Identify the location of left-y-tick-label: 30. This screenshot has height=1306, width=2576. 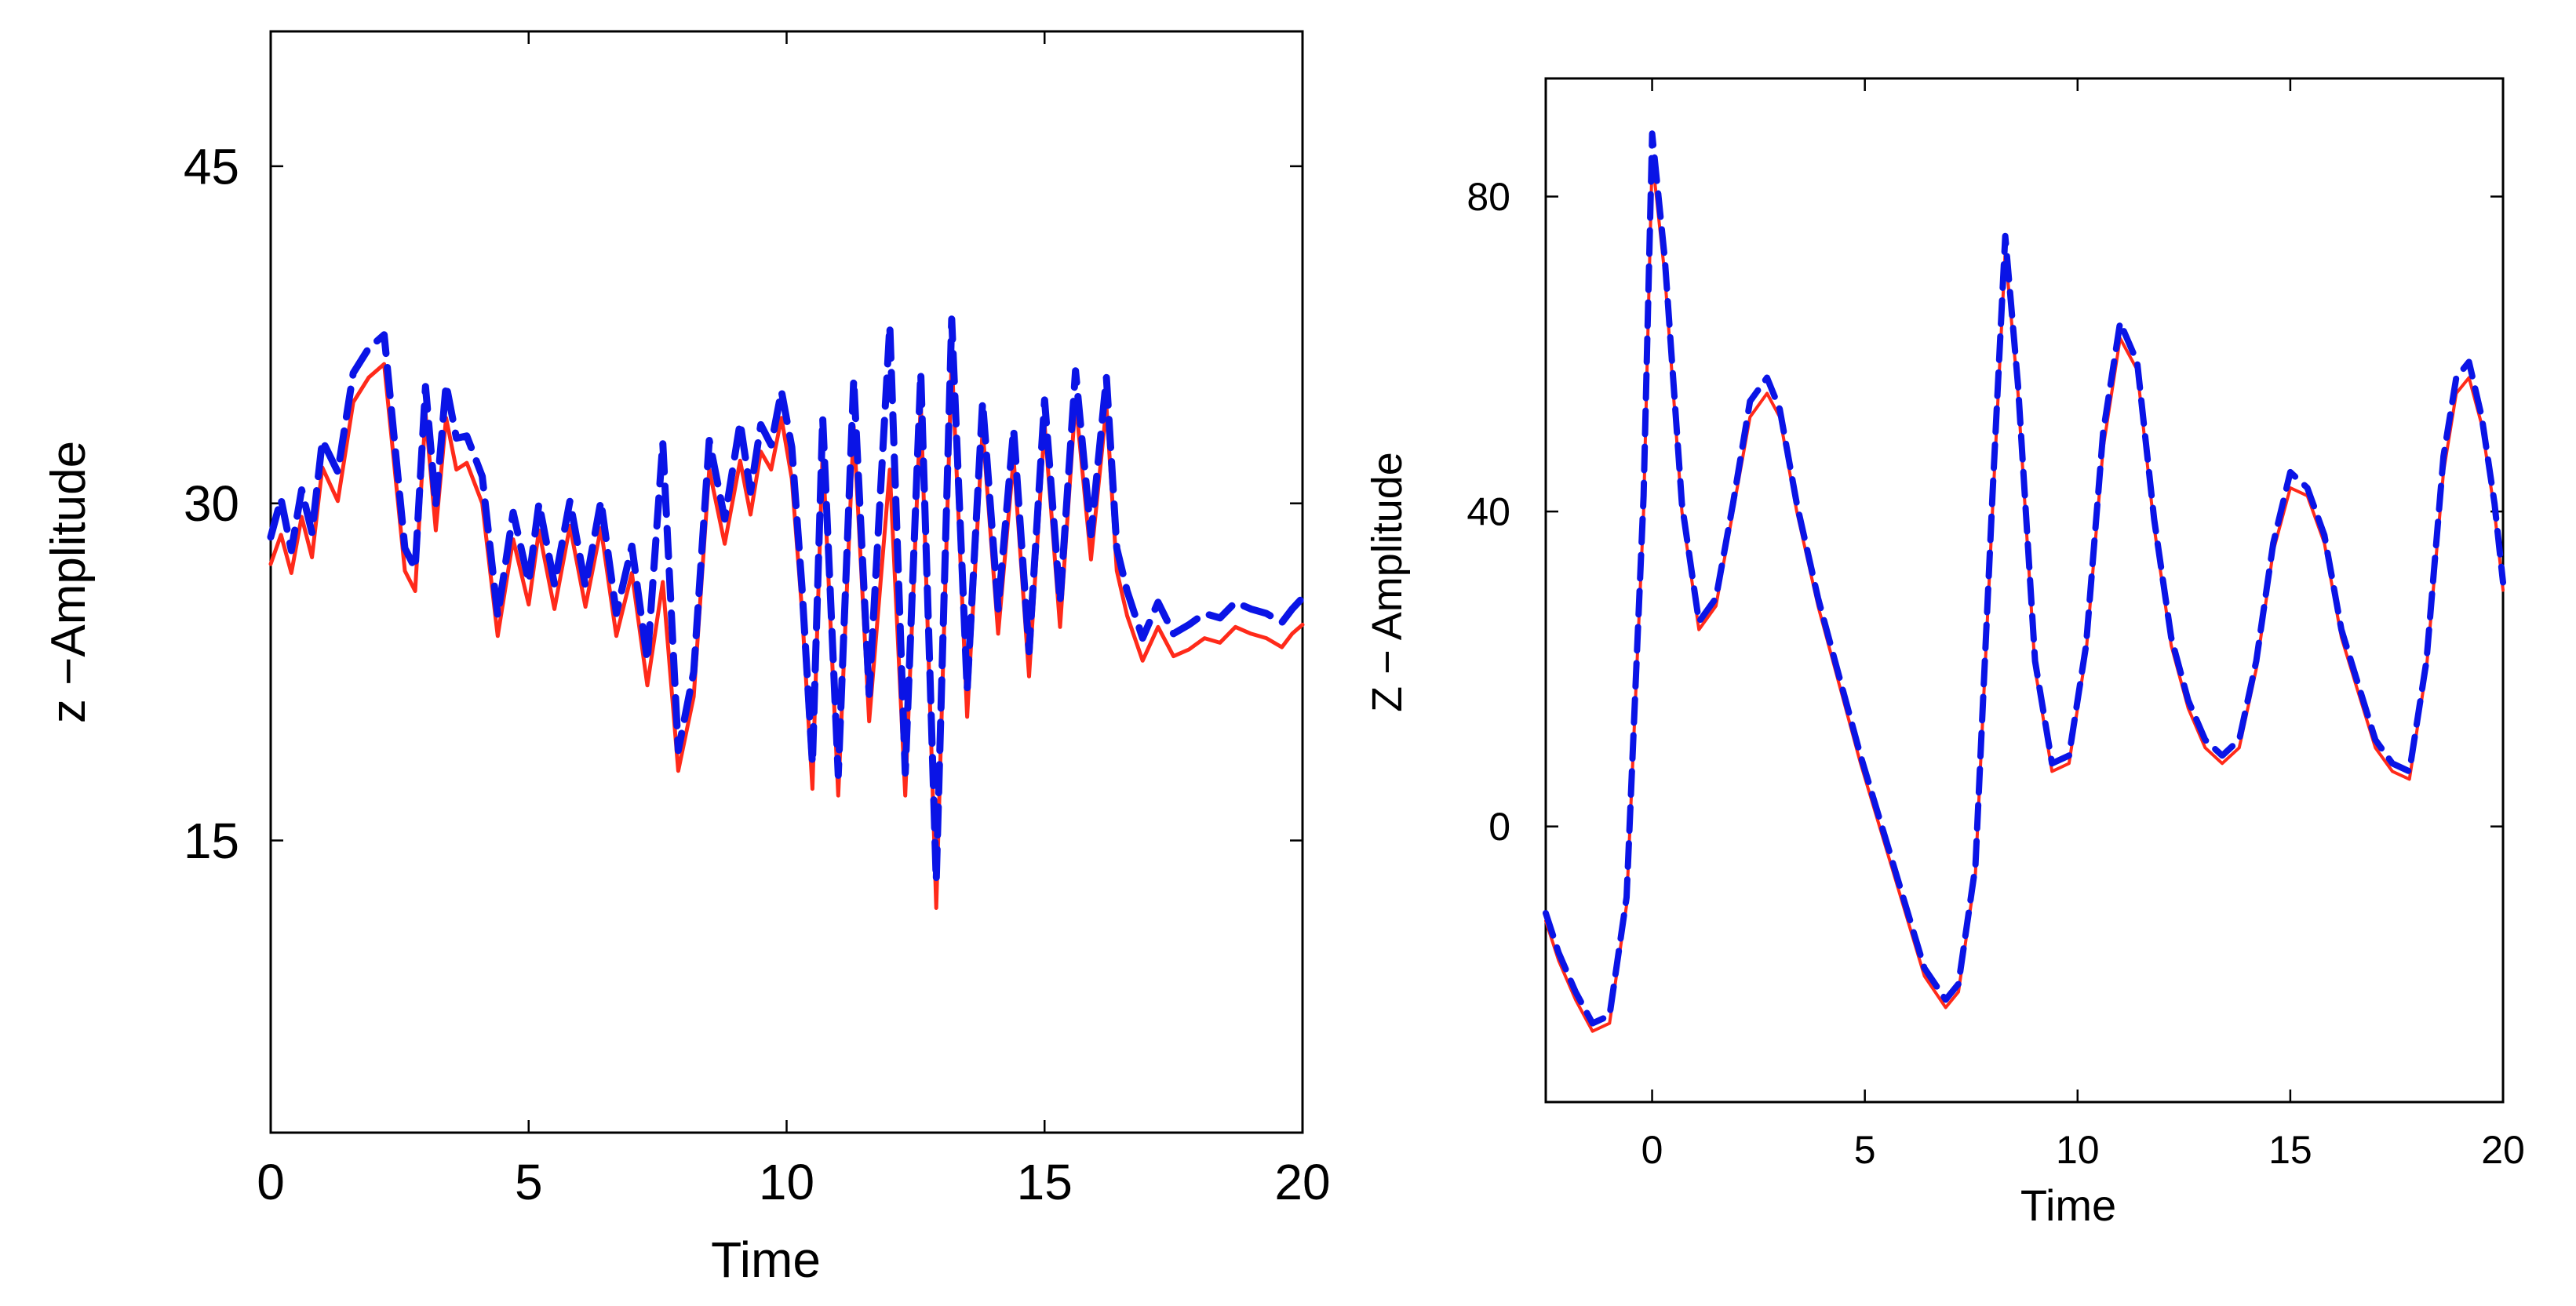
(211, 504).